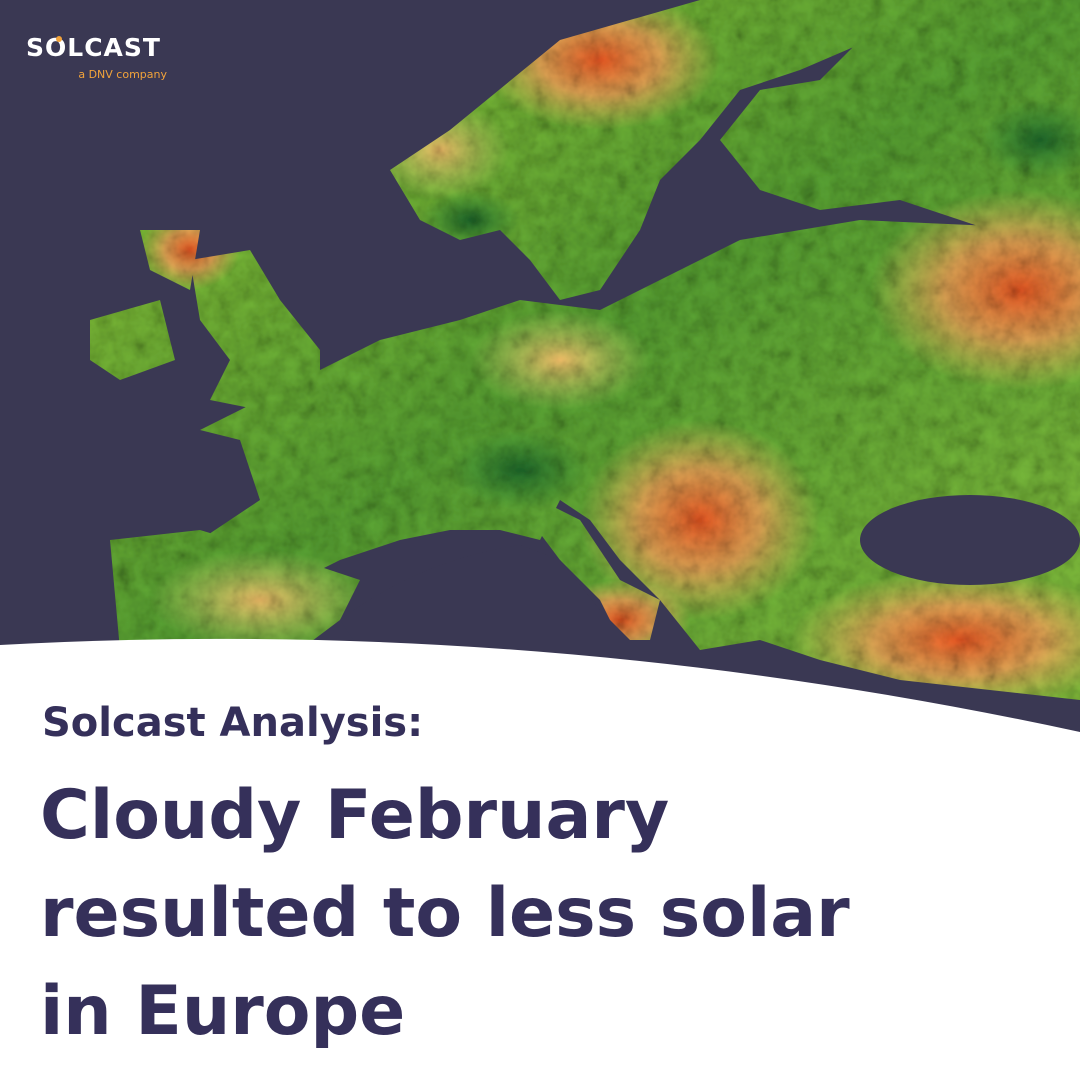  I want to click on logo-tagline: a DNV company, so click(122, 74).